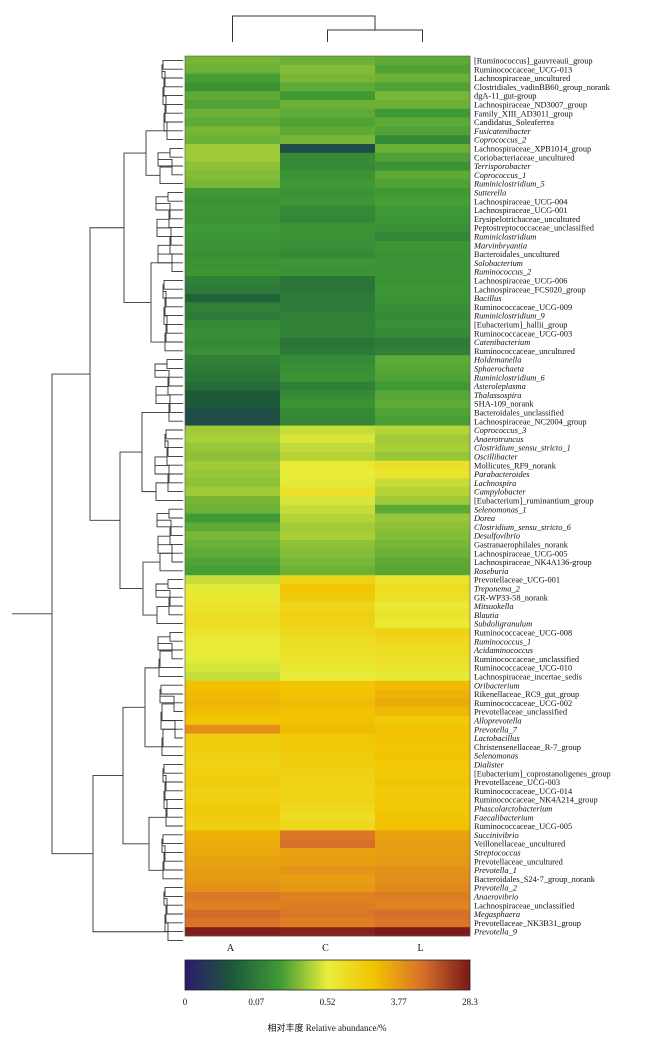 The height and width of the screenshot is (1043, 669). What do you see at coordinates (520, 210) in the screenshot?
I see `row-label: Lachnospiraceae_UCG-001` at bounding box center [520, 210].